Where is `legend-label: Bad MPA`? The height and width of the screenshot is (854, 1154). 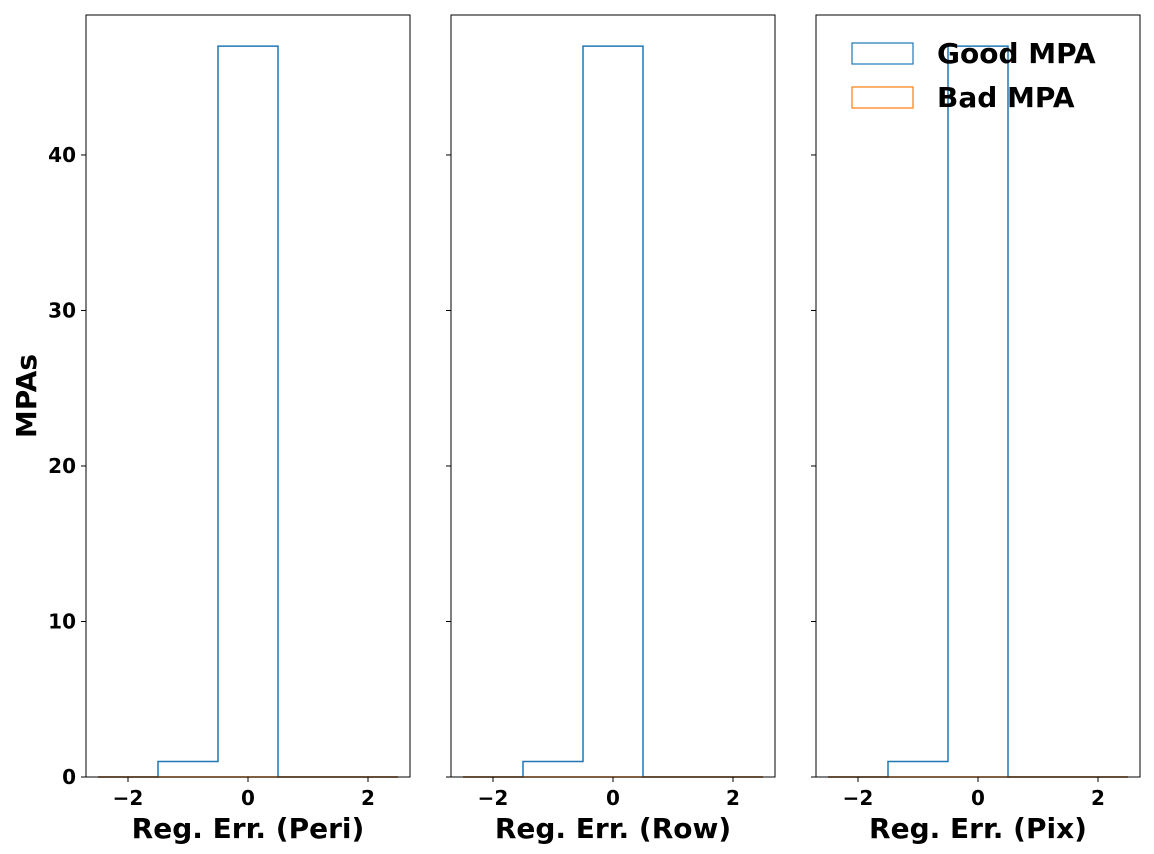 legend-label: Bad MPA is located at coordinates (1006, 97).